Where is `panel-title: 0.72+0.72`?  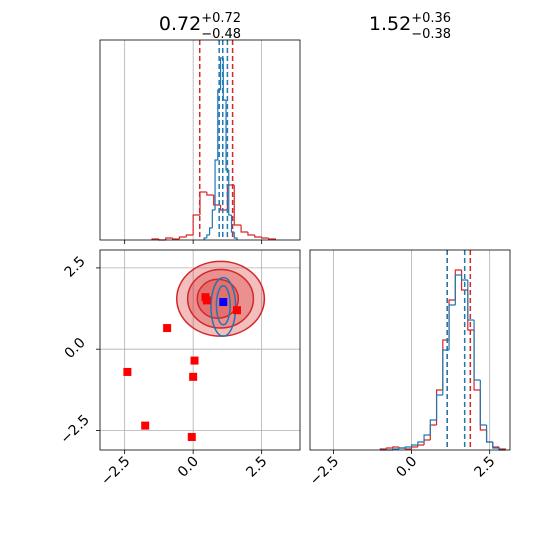 panel-title: 0.72+0.72 is located at coordinates (200, 23).